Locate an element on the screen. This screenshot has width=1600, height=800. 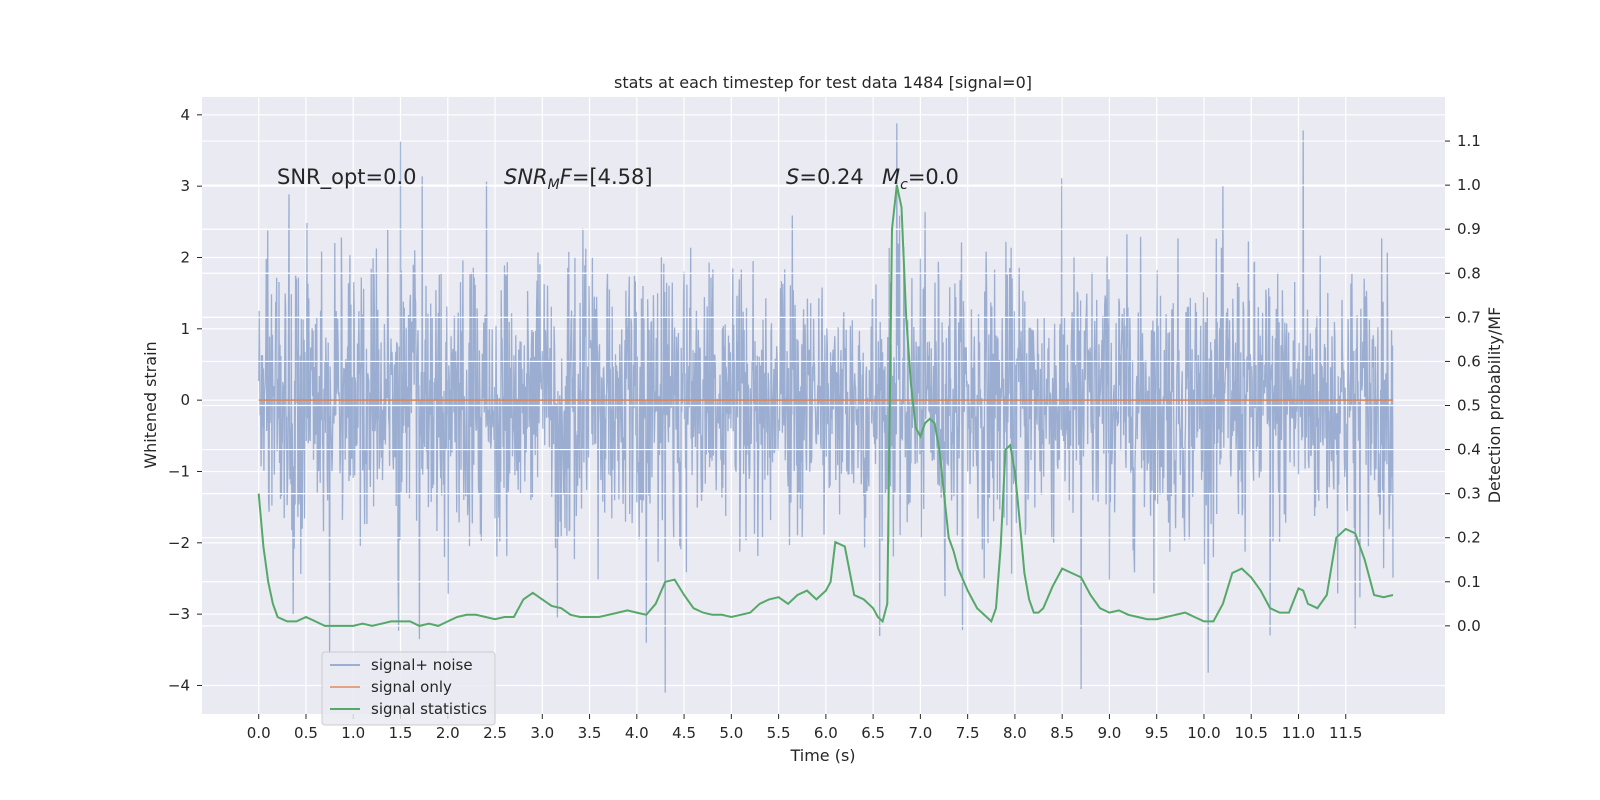
x-tick-label: 9.5 is located at coordinates (1157, 733).